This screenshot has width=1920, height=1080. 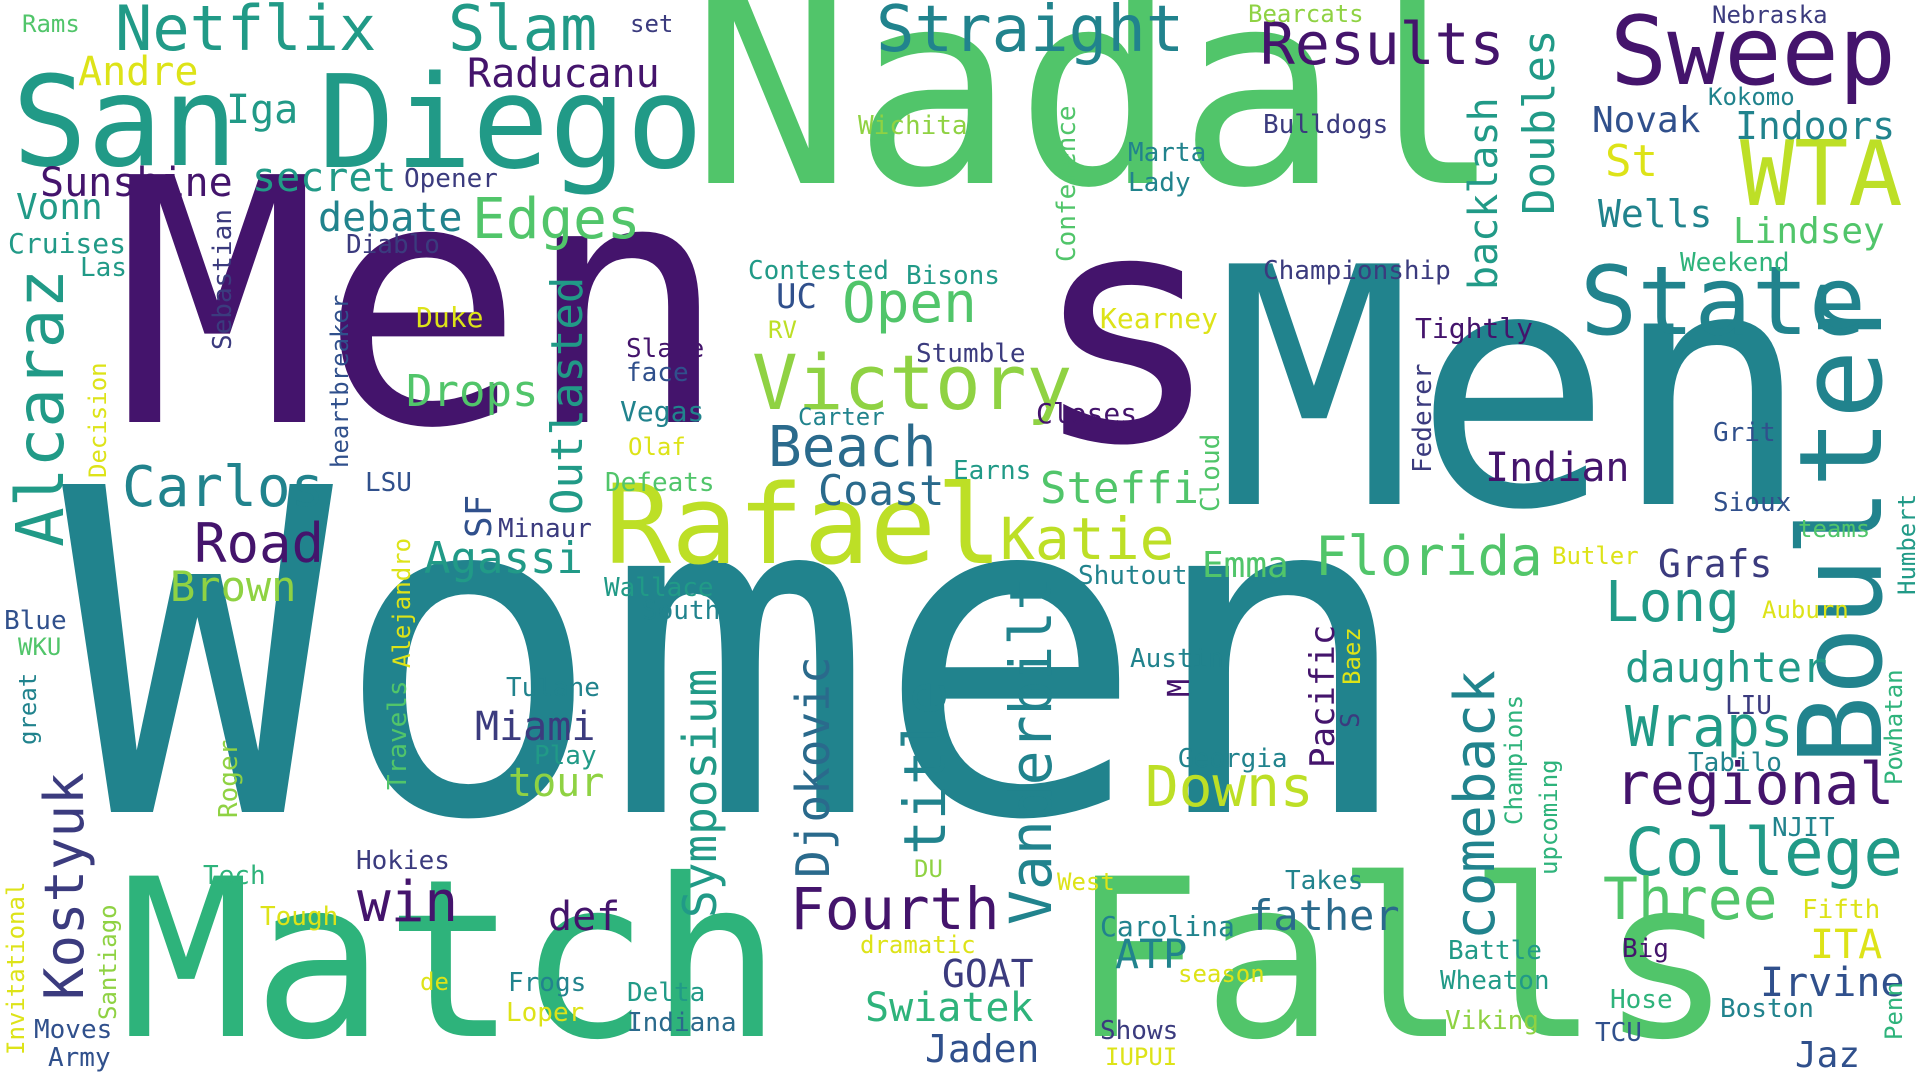 What do you see at coordinates (451, 956) in the screenshot?
I see `word-match: Match` at bounding box center [451, 956].